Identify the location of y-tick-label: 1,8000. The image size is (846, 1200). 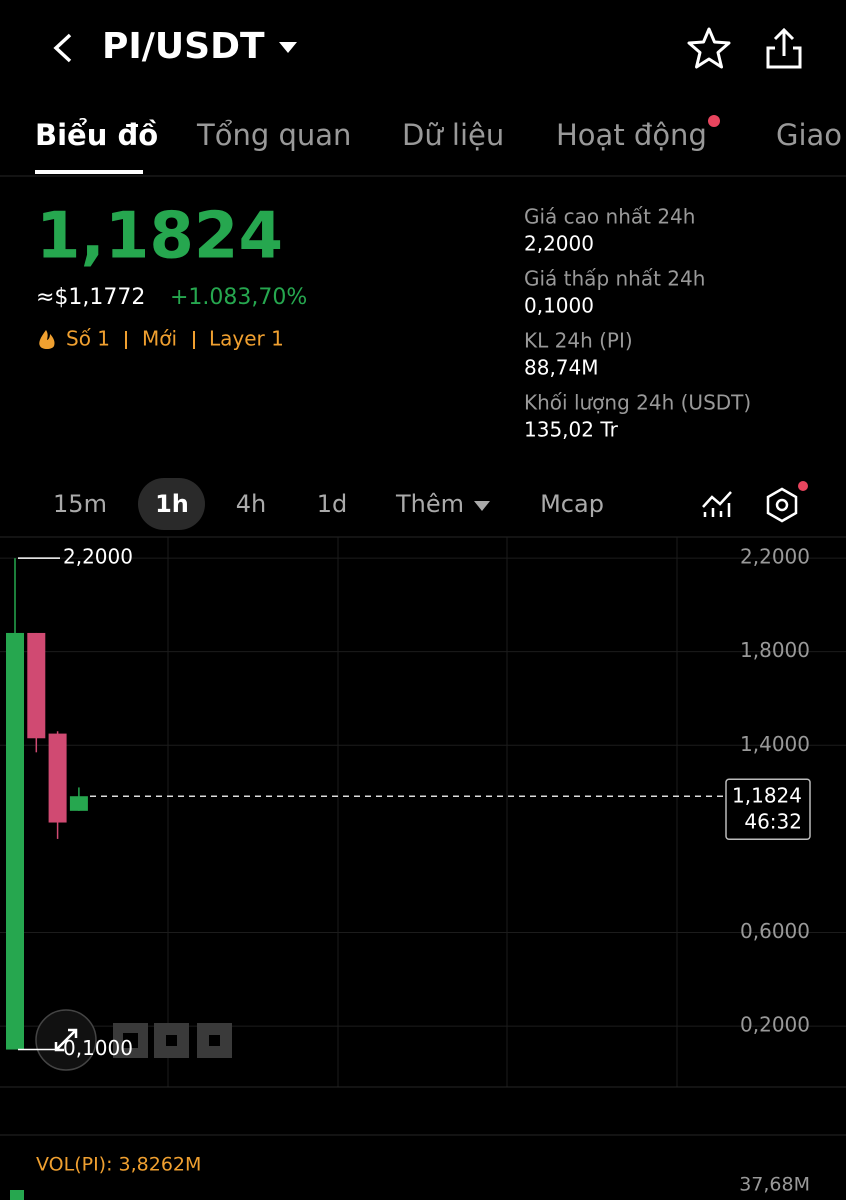
(775, 650).